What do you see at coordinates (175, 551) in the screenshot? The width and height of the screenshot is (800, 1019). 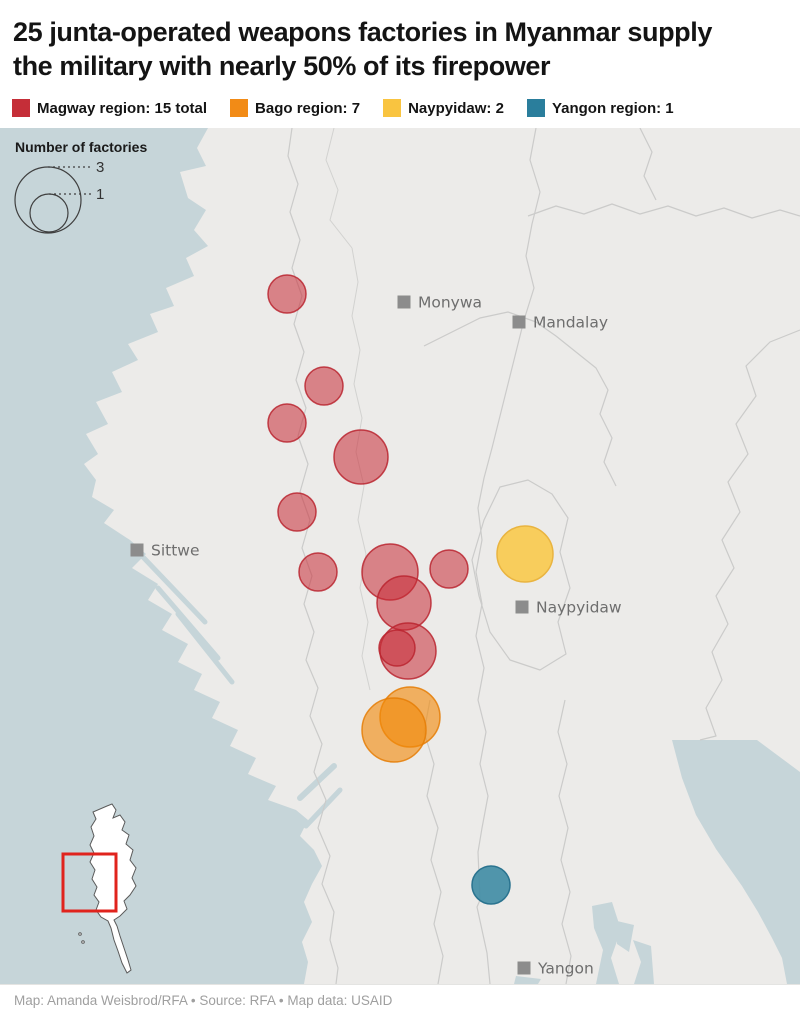 I see `city-label-sittwe: Sittwe` at bounding box center [175, 551].